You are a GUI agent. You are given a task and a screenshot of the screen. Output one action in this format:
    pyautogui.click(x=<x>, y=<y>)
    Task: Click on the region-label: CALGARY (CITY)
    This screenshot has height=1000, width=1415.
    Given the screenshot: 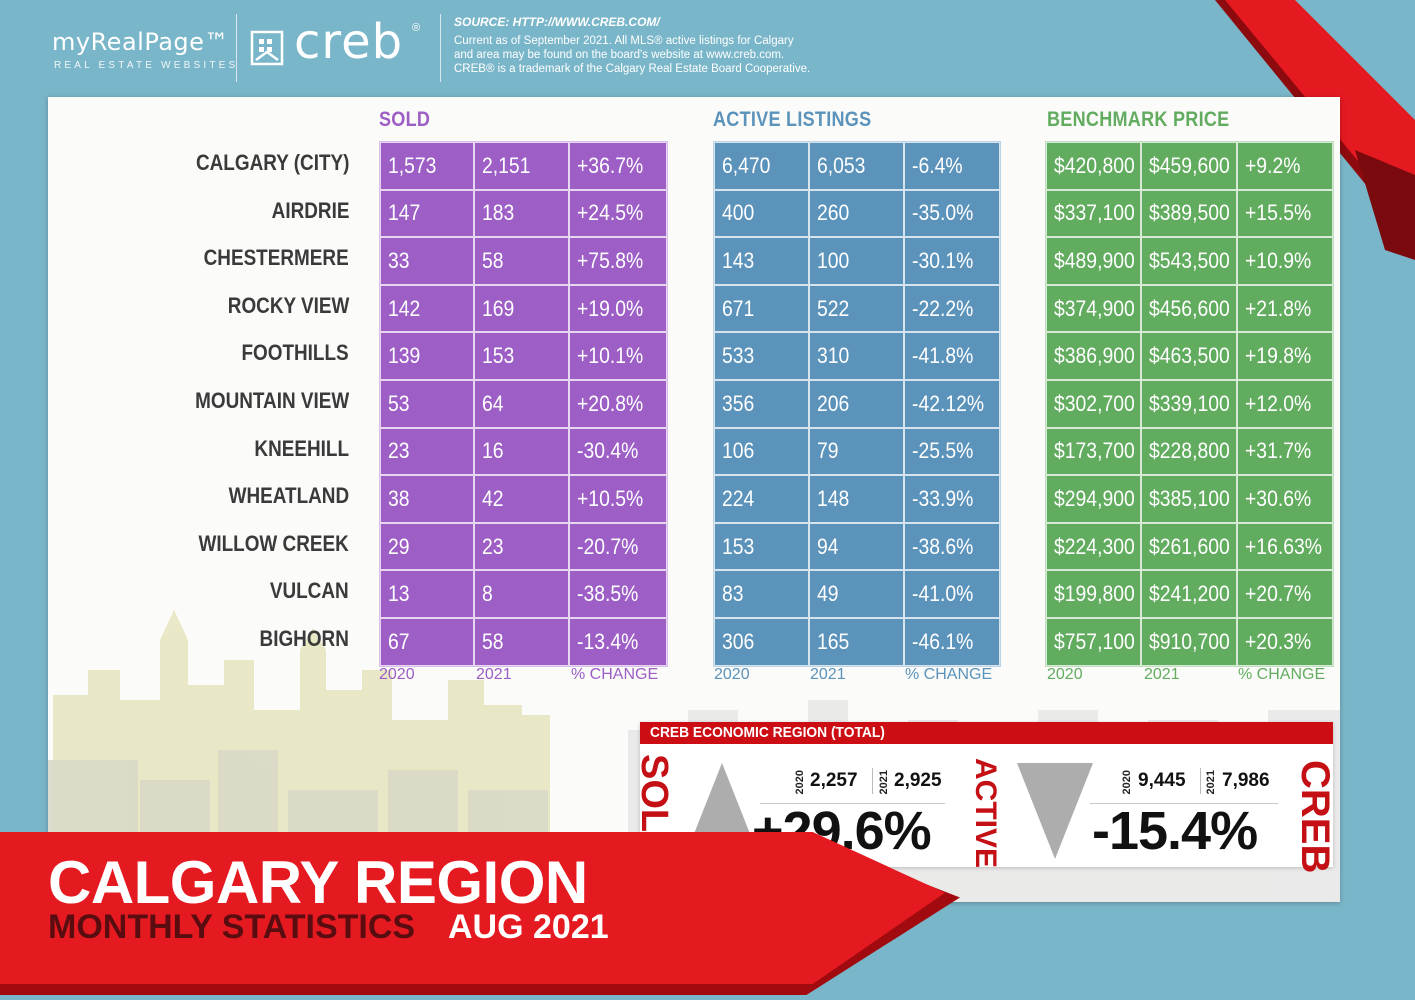 What is the action you would take?
    pyautogui.click(x=272, y=162)
    